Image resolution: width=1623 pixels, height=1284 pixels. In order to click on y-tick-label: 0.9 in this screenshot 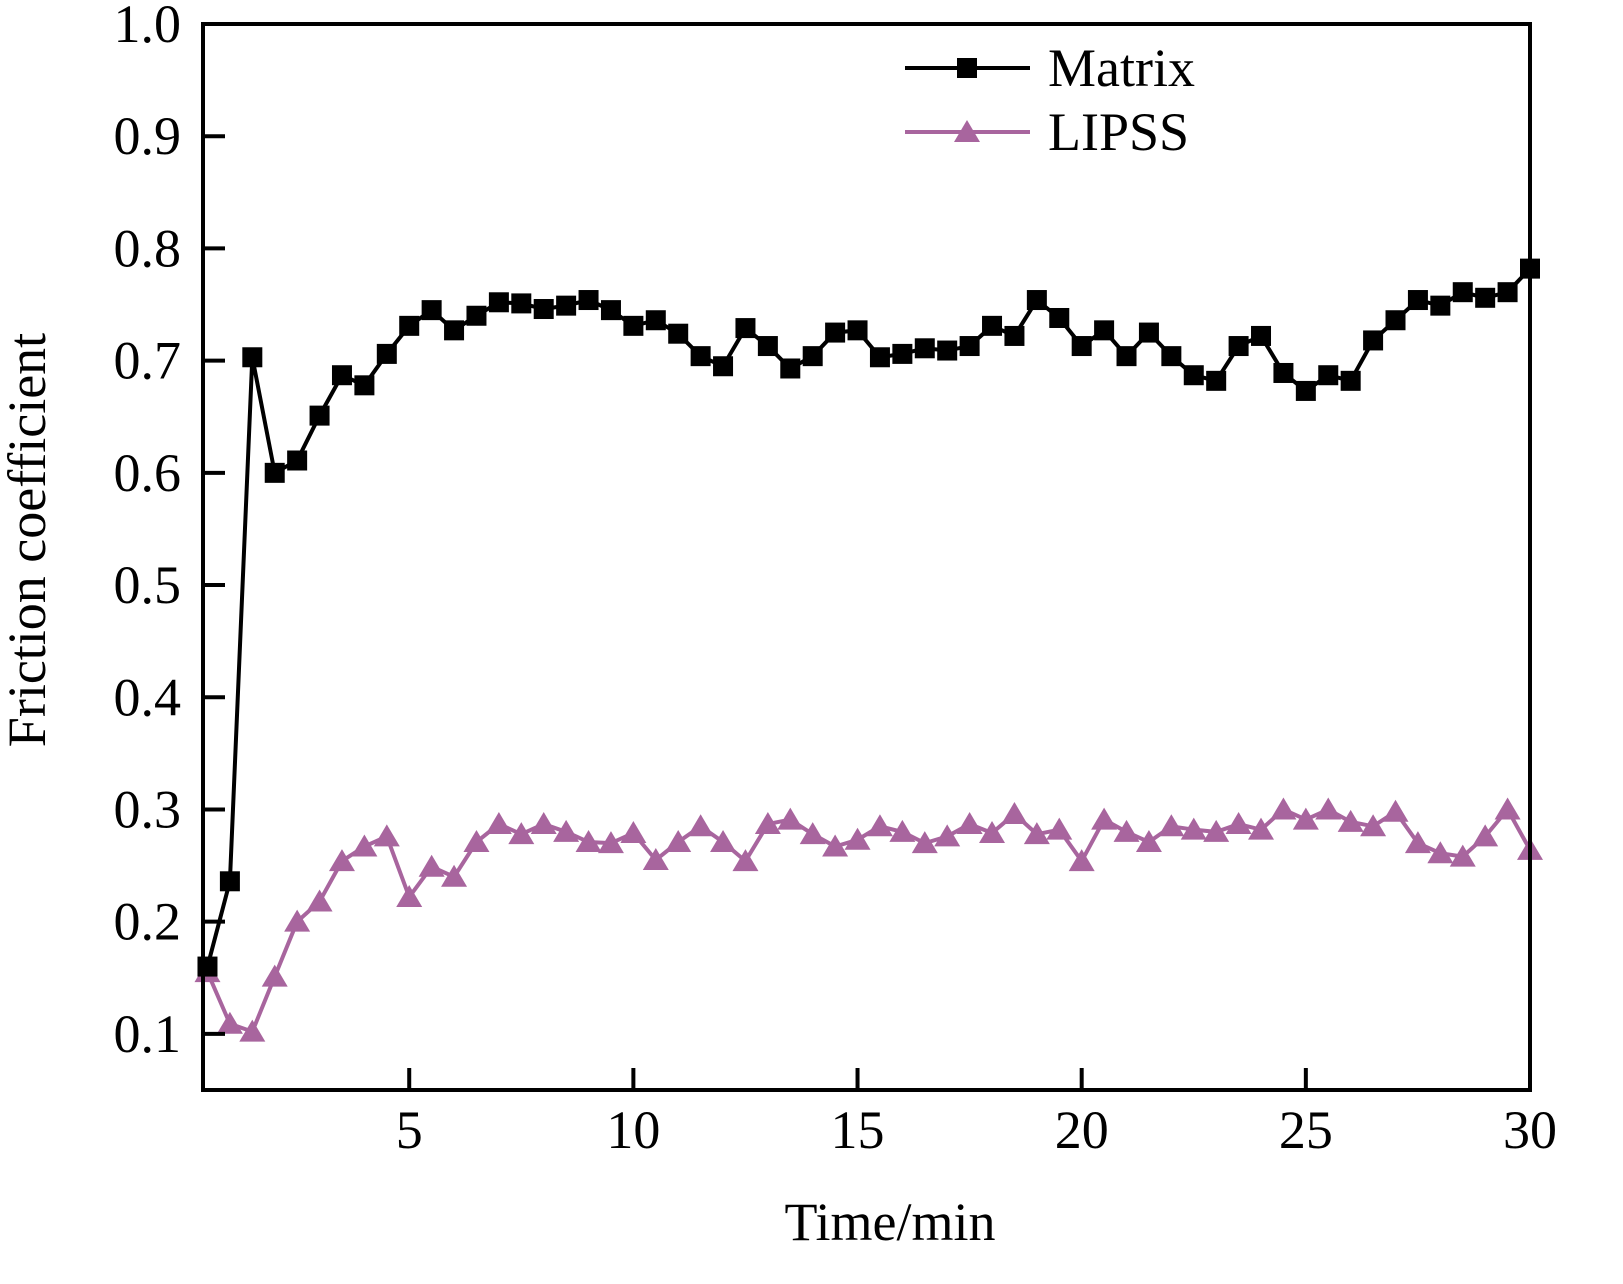, I will do `click(148, 136)`.